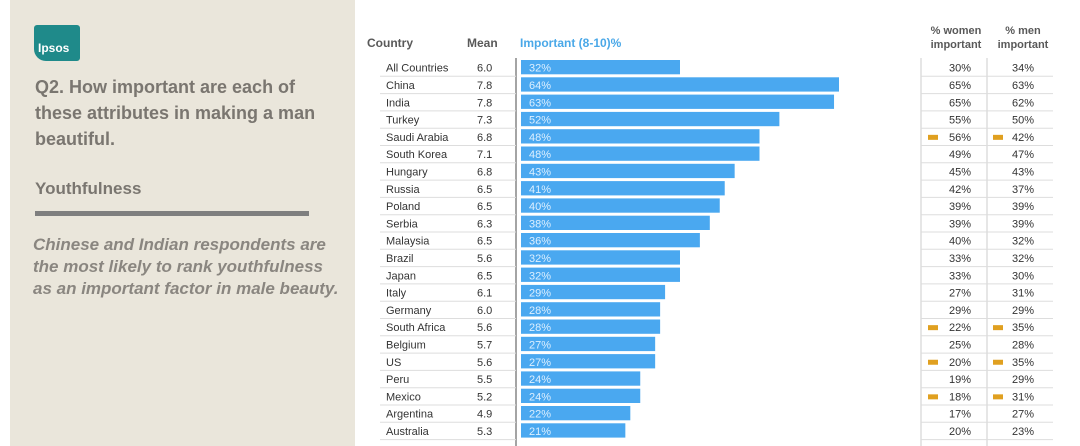 This screenshot has width=1080, height=446. Describe the element at coordinates (172, 213) in the screenshot. I see `divider` at that location.